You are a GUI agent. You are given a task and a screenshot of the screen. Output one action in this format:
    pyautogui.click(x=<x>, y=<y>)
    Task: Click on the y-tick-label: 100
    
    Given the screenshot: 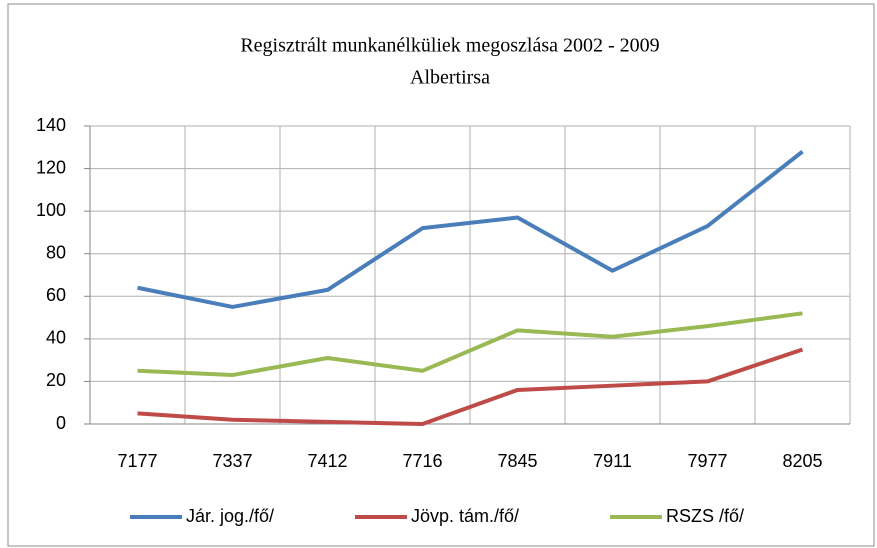 What is the action you would take?
    pyautogui.click(x=51, y=210)
    